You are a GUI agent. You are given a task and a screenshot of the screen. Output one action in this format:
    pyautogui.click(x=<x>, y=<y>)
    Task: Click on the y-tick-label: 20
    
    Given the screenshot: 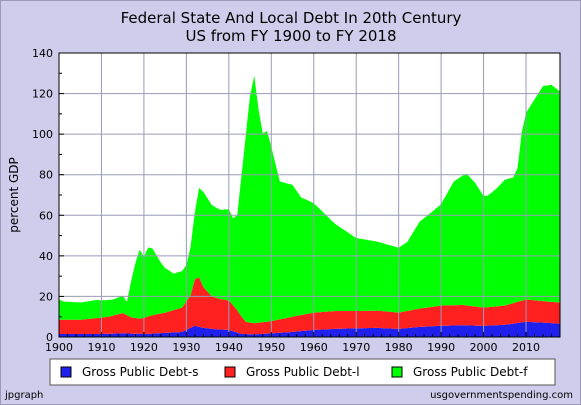 What is the action you would take?
    pyautogui.click(x=46, y=296)
    